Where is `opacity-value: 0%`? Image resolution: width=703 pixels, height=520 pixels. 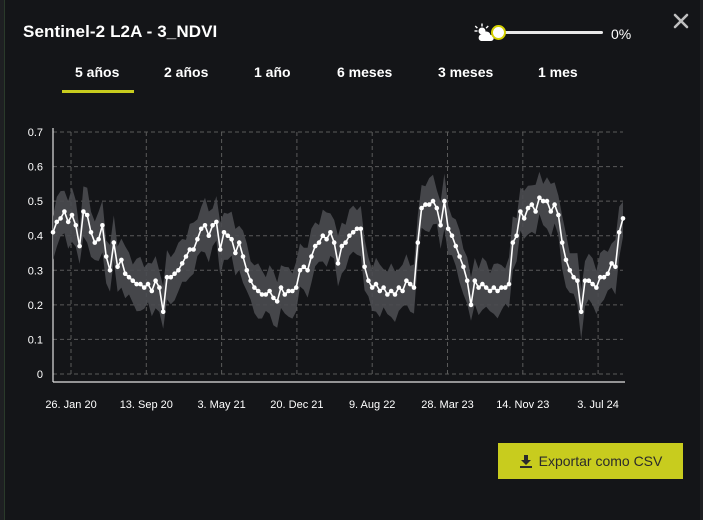 opacity-value: 0% is located at coordinates (621, 34).